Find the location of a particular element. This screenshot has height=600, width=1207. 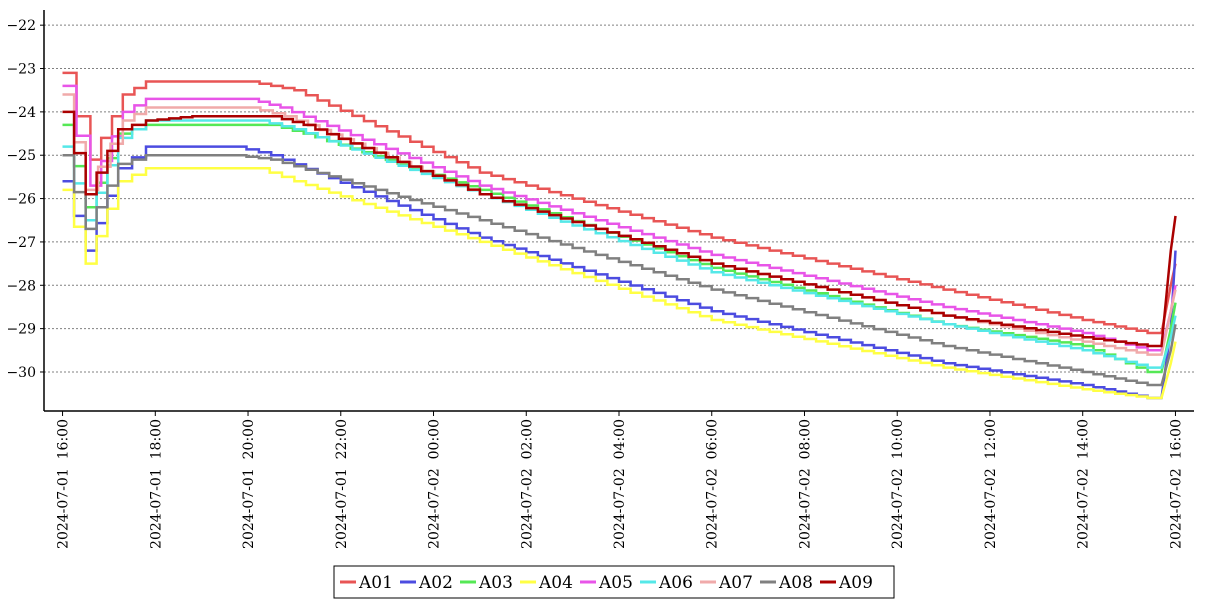

legend-label-a08: A08 is located at coordinates (795, 583).